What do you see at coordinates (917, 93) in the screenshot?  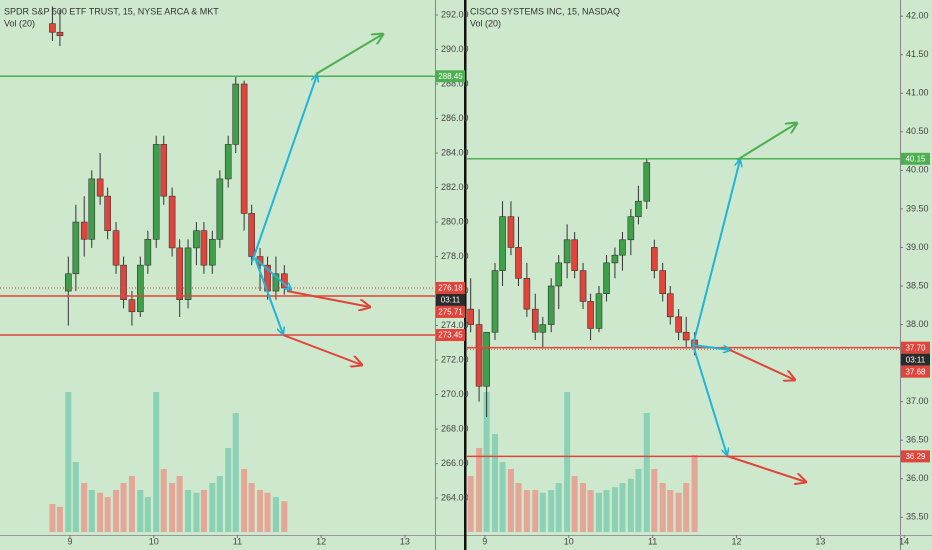 I see `y-tick-label: 41.00` at bounding box center [917, 93].